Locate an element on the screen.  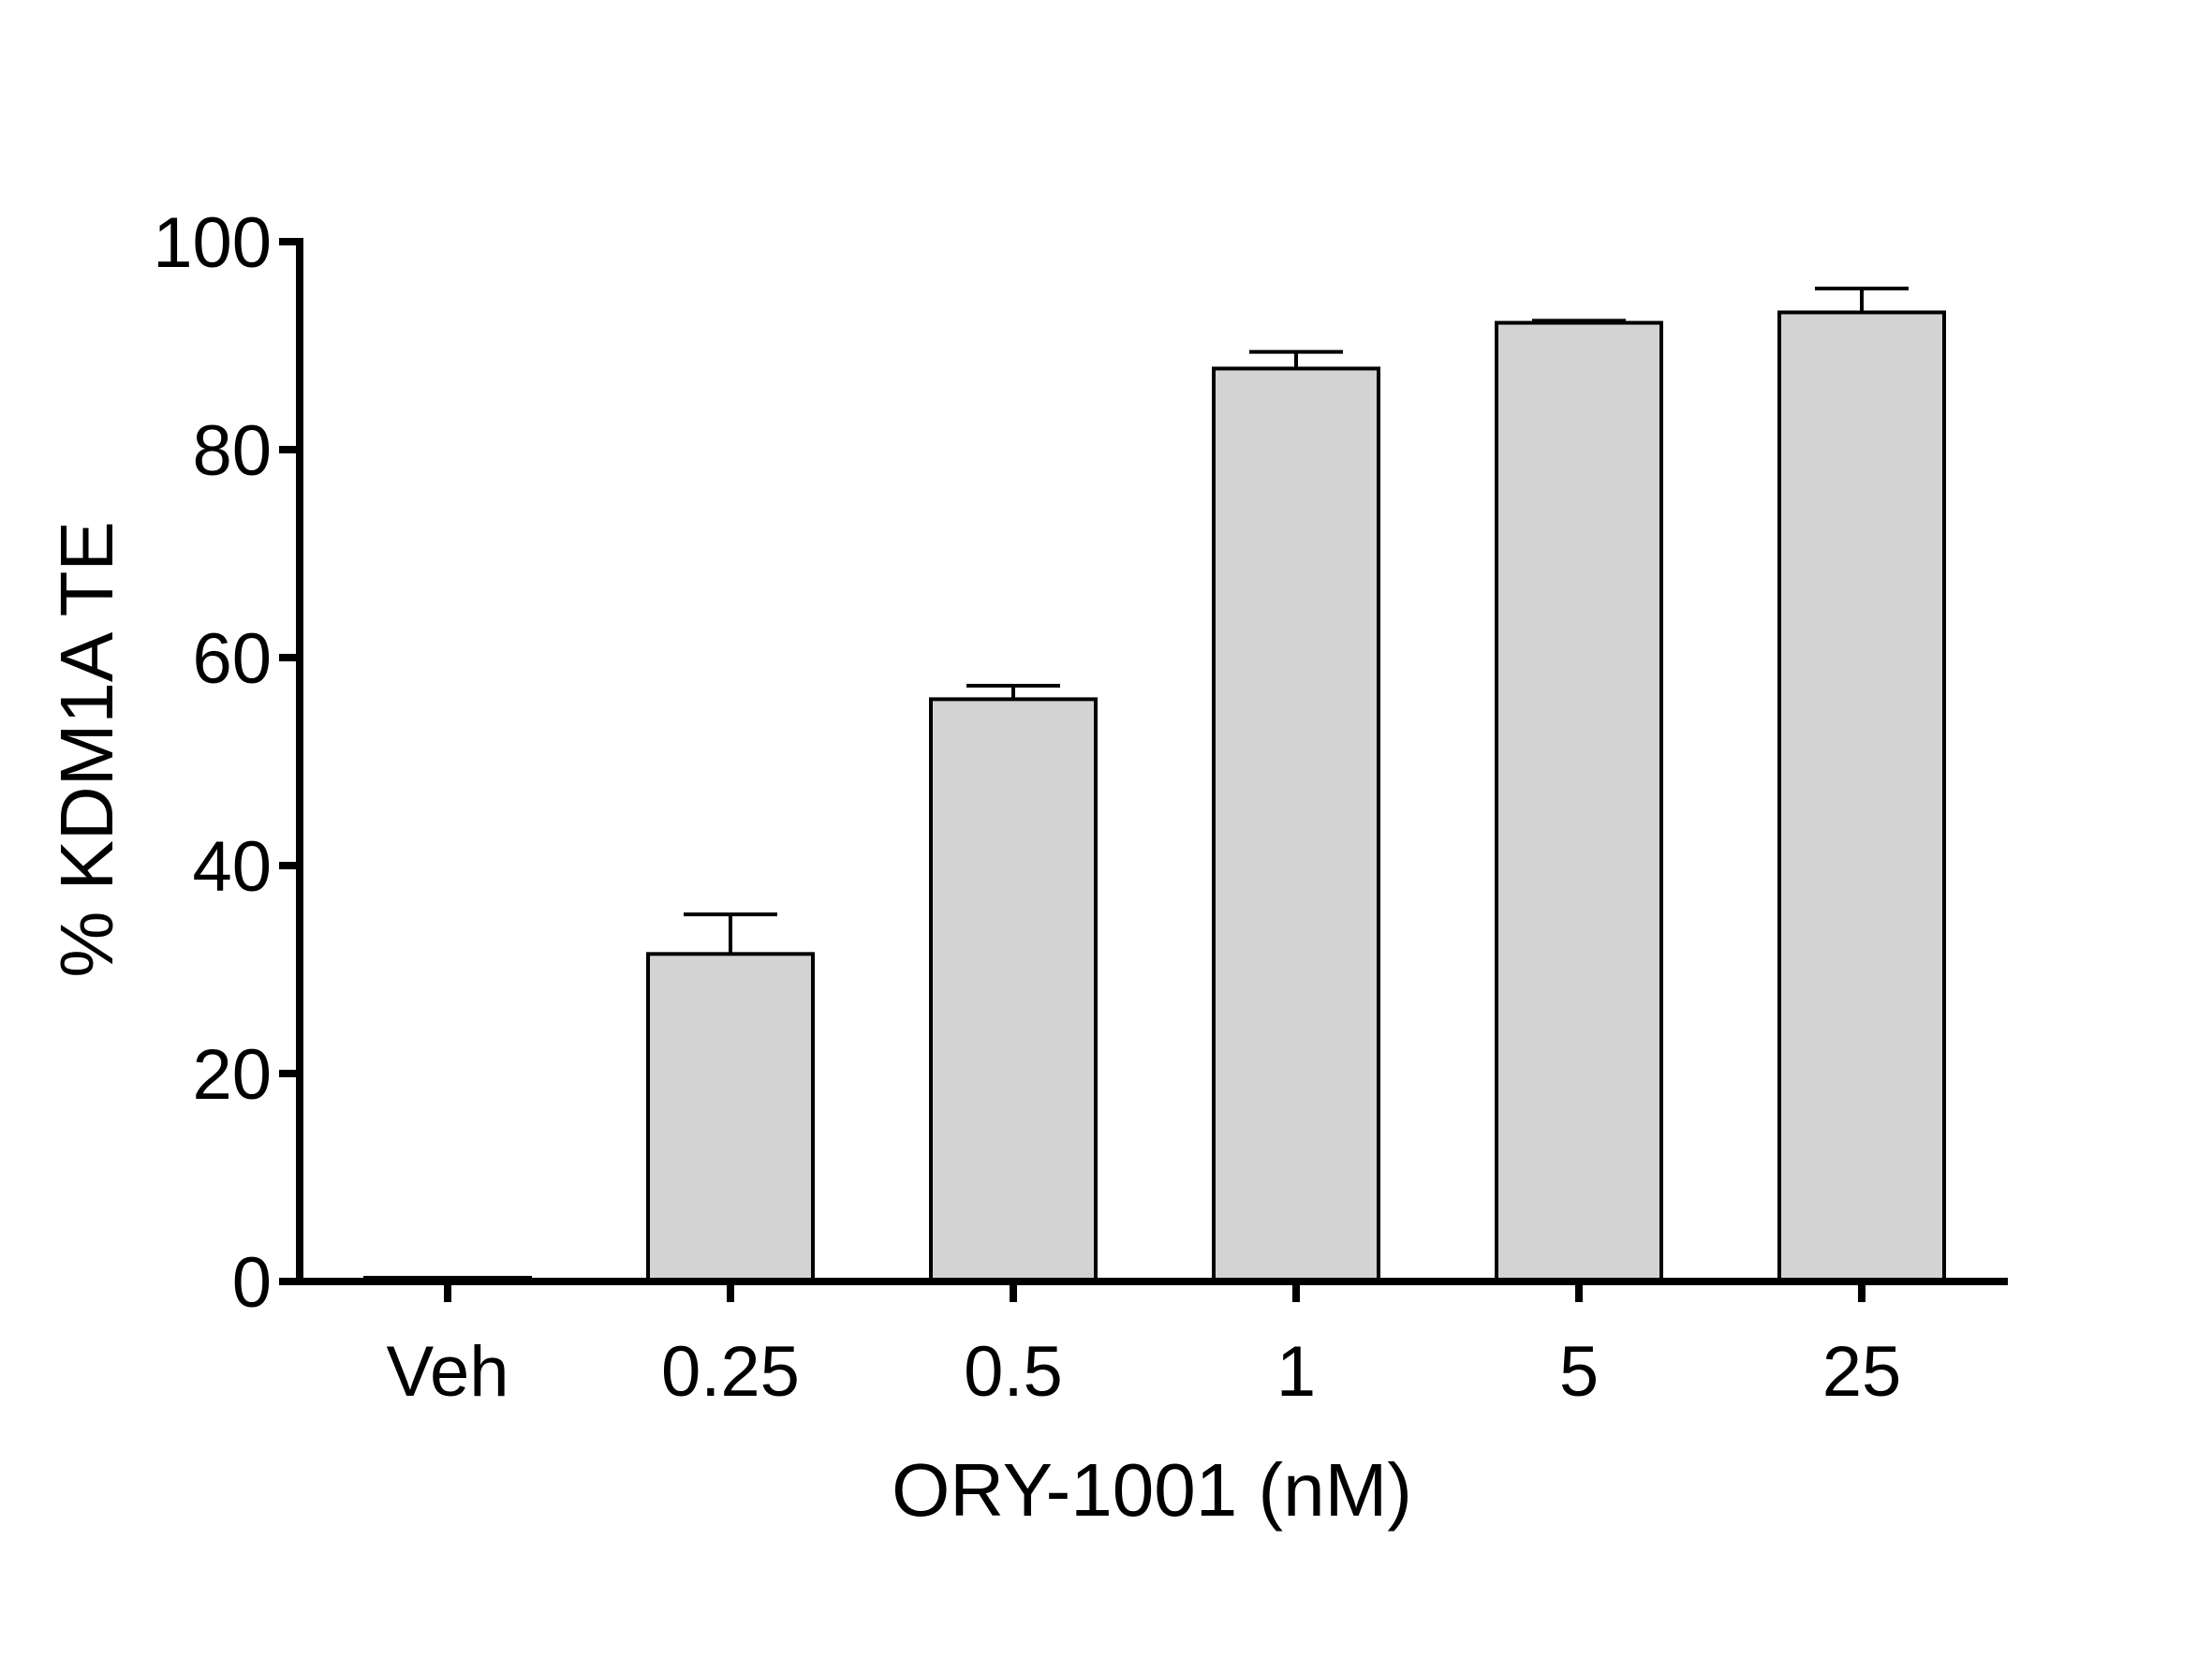
bar-0.25 is located at coordinates (730, 1118).